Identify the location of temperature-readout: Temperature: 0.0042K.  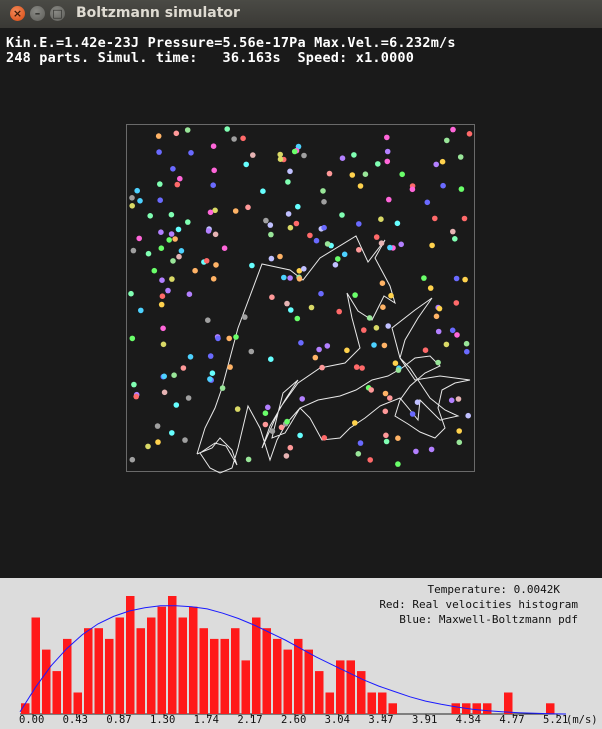
(493, 589).